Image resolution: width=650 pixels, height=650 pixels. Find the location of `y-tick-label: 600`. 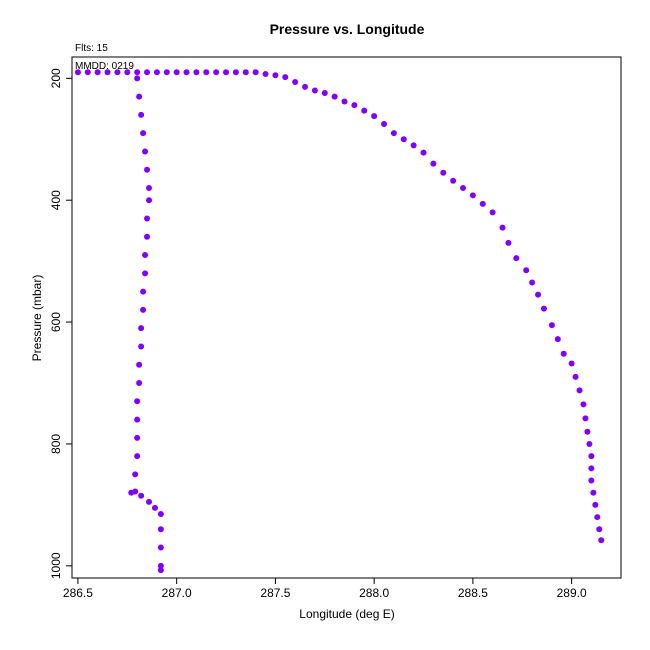

y-tick-label: 600 is located at coordinates (56, 322).